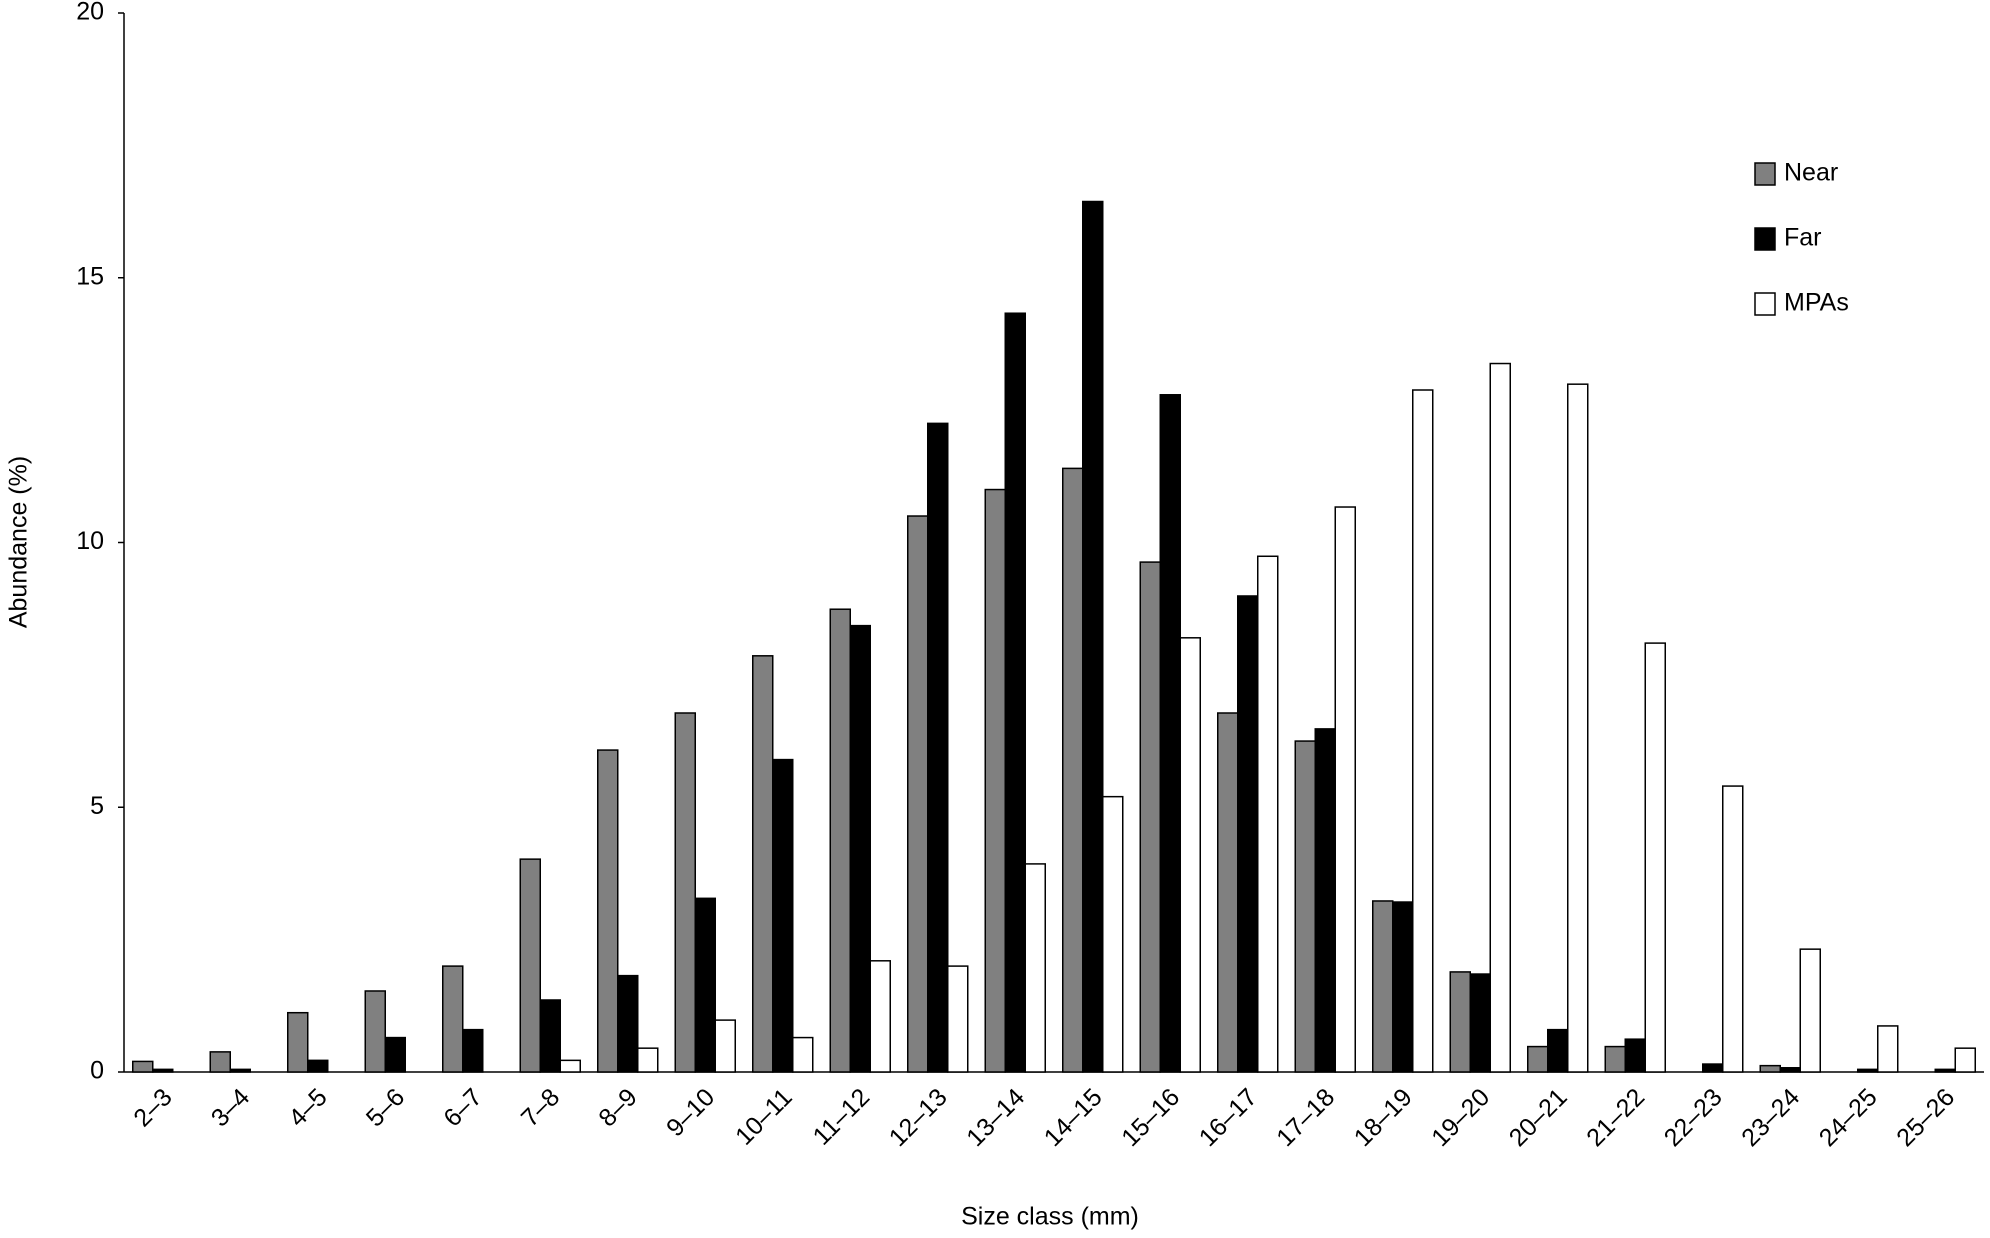  Describe the element at coordinates (1615, 1117) in the screenshot. I see `x-tick-label: 21–22` at that location.